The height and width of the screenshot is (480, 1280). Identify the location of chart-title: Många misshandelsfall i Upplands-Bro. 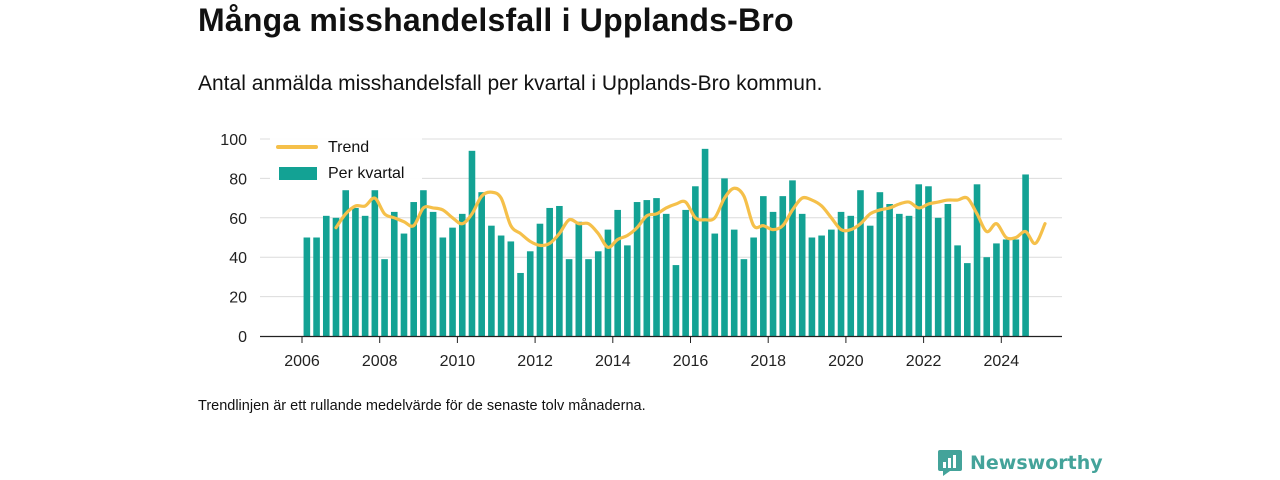
(496, 20).